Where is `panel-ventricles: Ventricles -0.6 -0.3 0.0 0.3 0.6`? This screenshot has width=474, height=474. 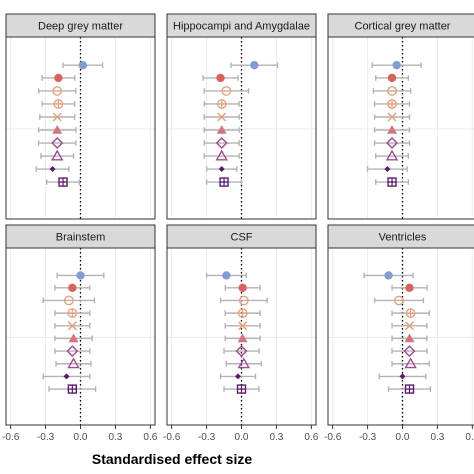
panel-ventricles: Ventricles -0.6 -0.3 0.0 0.3 0.6 is located at coordinates (399, 333).